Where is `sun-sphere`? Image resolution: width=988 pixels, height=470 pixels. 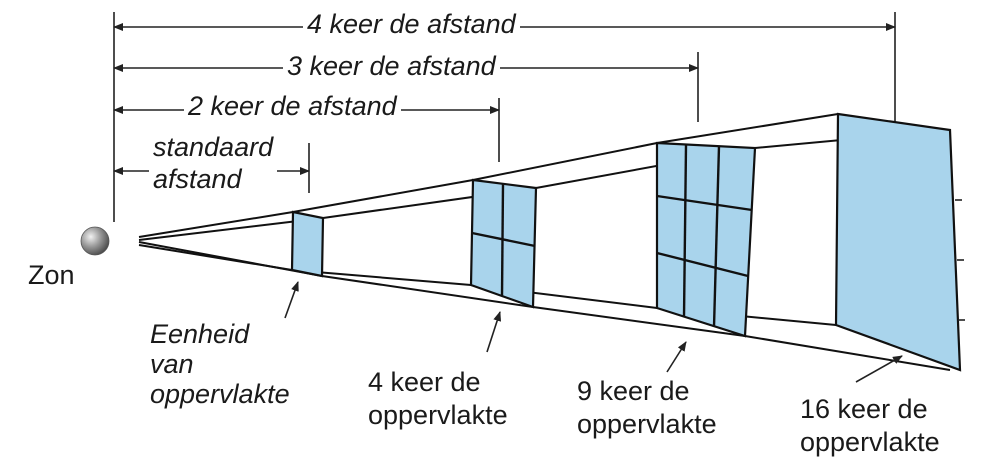
sun-sphere is located at coordinates (95, 241).